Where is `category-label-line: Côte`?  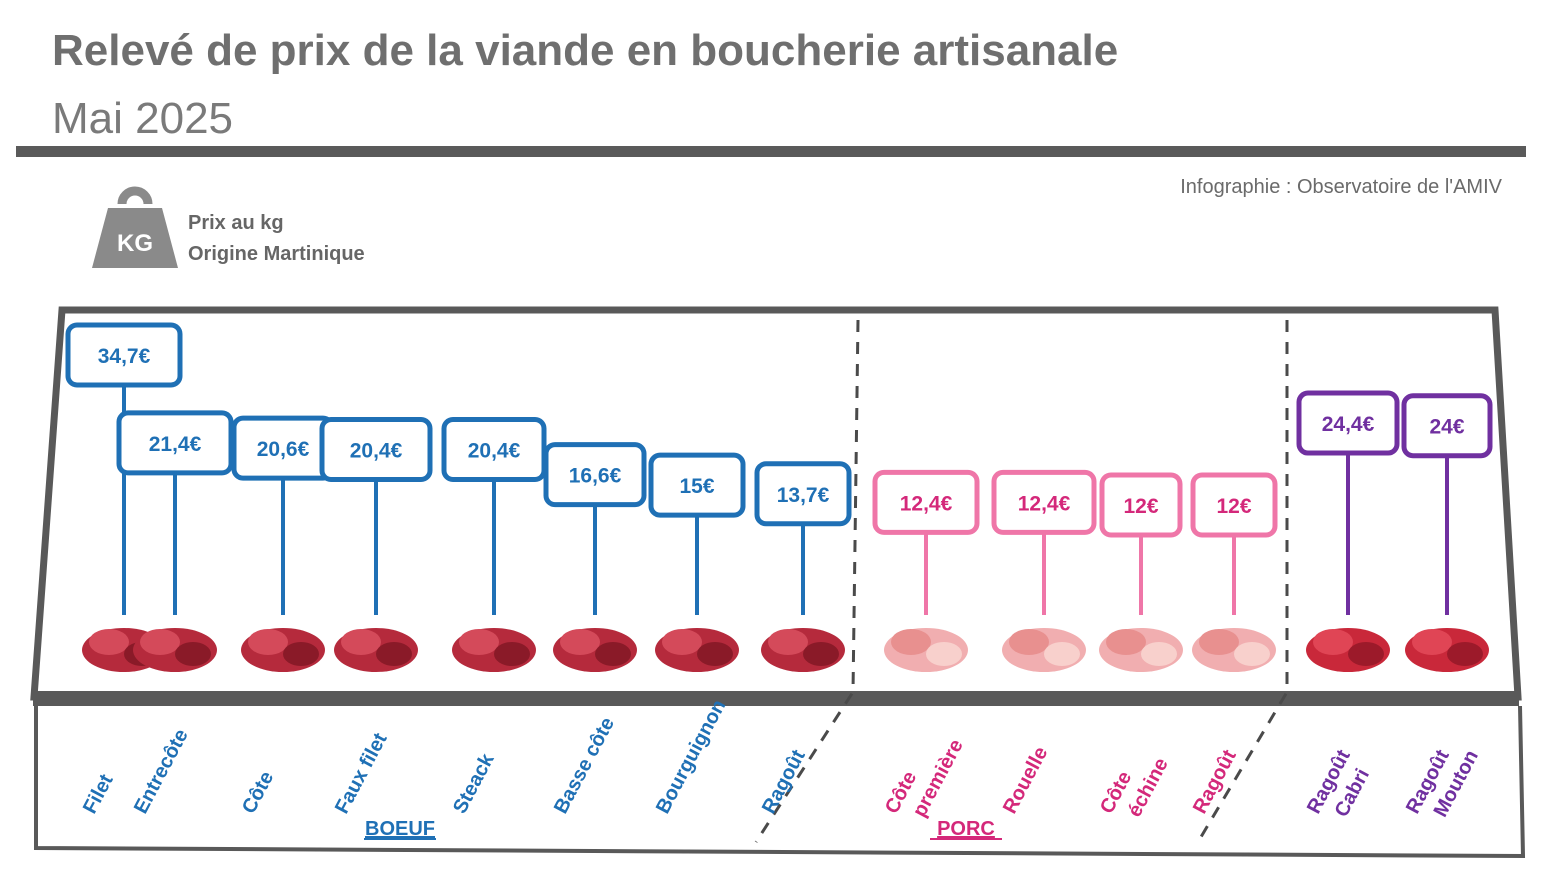 category-label-line: Côte is located at coordinates (258, 793).